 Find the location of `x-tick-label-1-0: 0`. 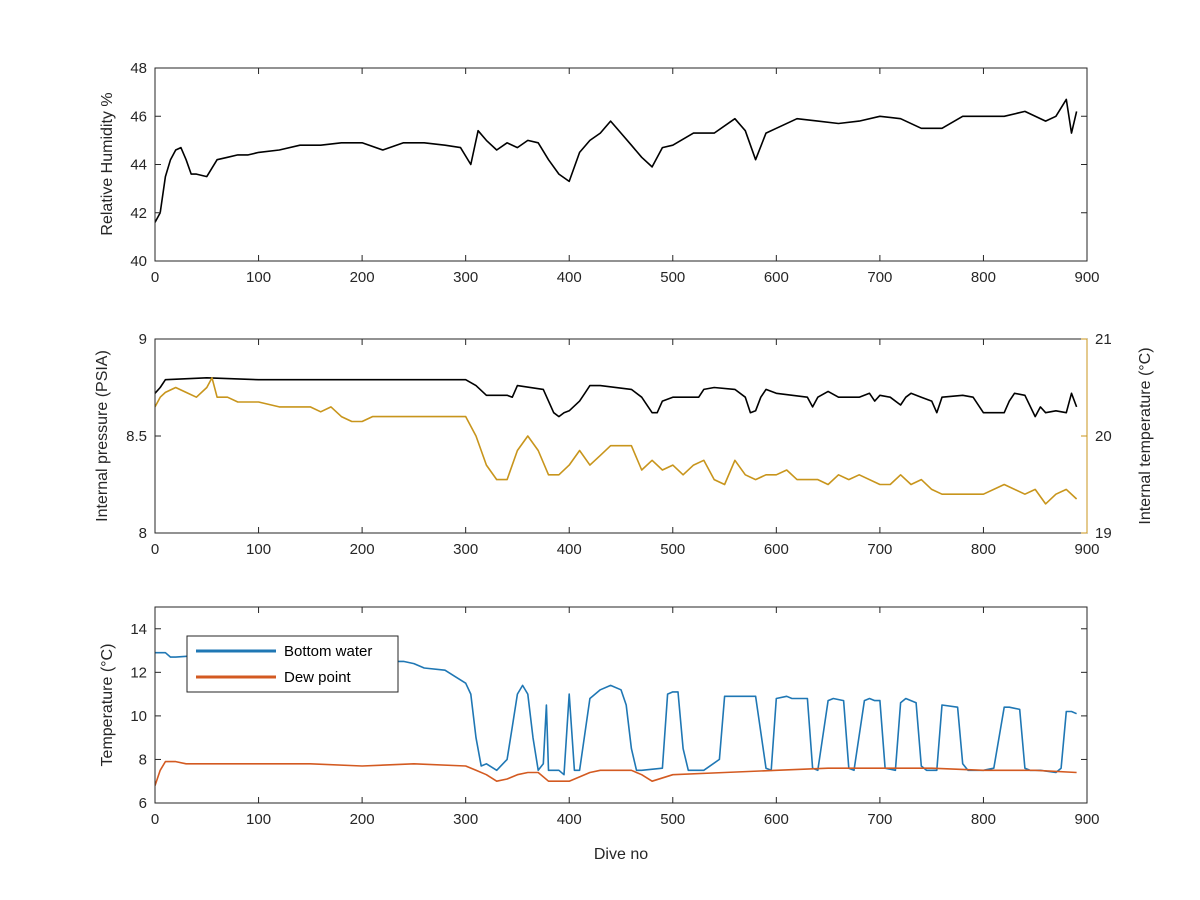

x-tick-label-1-0: 0 is located at coordinates (155, 549).